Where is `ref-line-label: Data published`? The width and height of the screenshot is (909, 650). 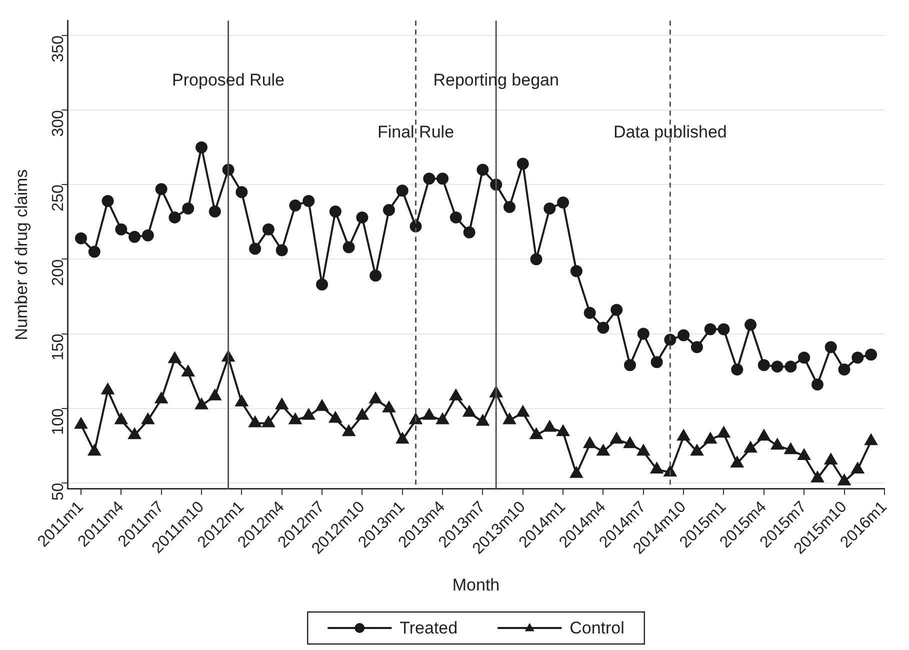 ref-line-label: Data published is located at coordinates (670, 132).